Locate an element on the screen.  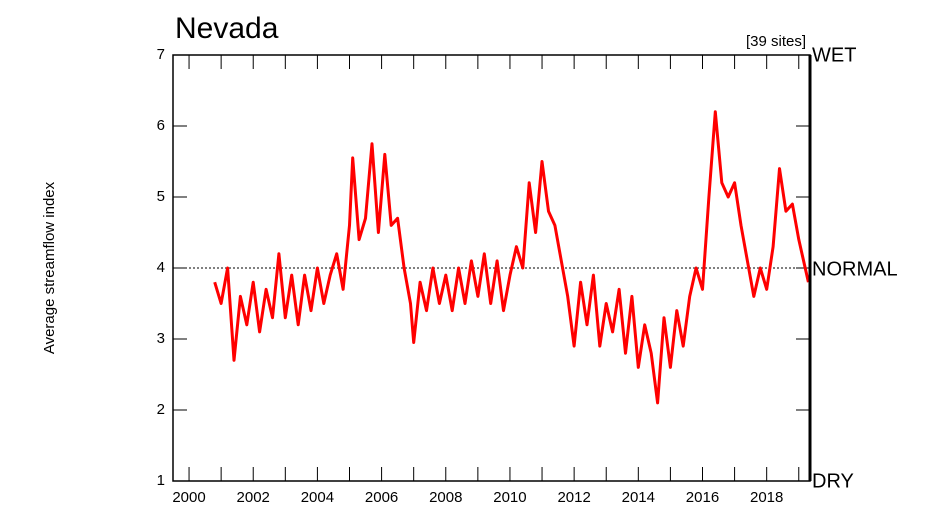
x-tick-label: 2018 is located at coordinates (766, 497).